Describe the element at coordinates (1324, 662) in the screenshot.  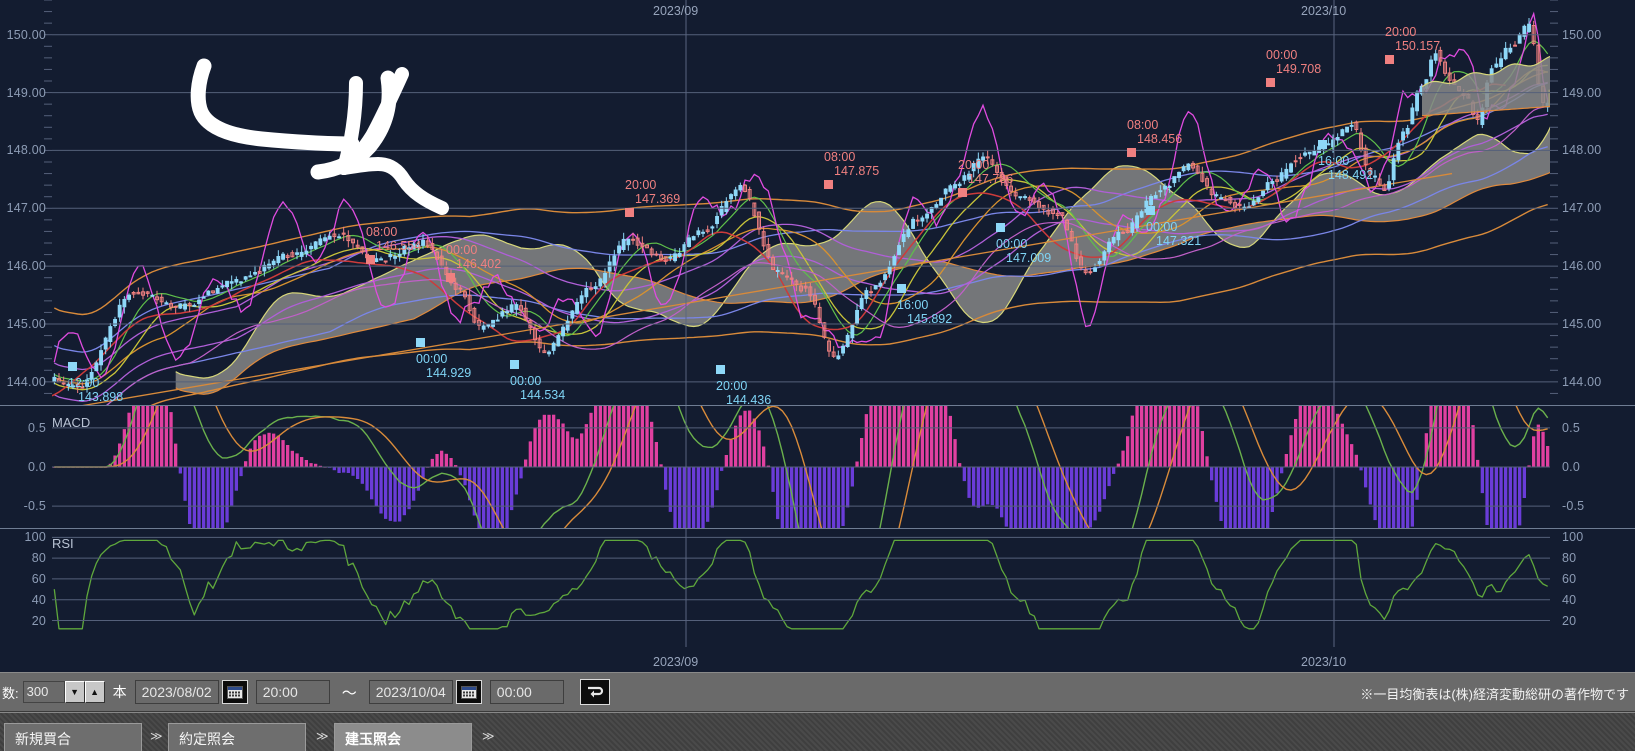
I see `date-footer-label: 2023/10` at that location.